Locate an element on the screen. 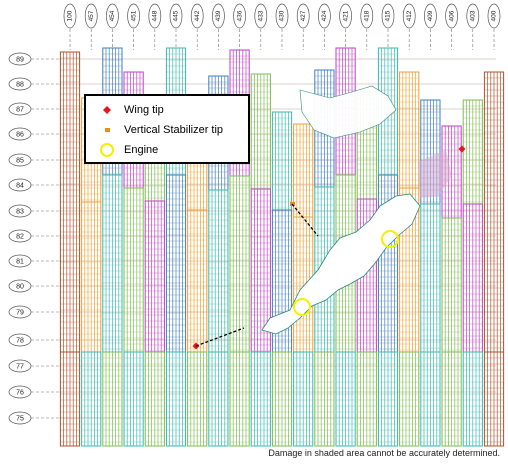 Image resolution: width=508 pixels, height=467 pixels. column-label-text: 100 is located at coordinates (70, 15).